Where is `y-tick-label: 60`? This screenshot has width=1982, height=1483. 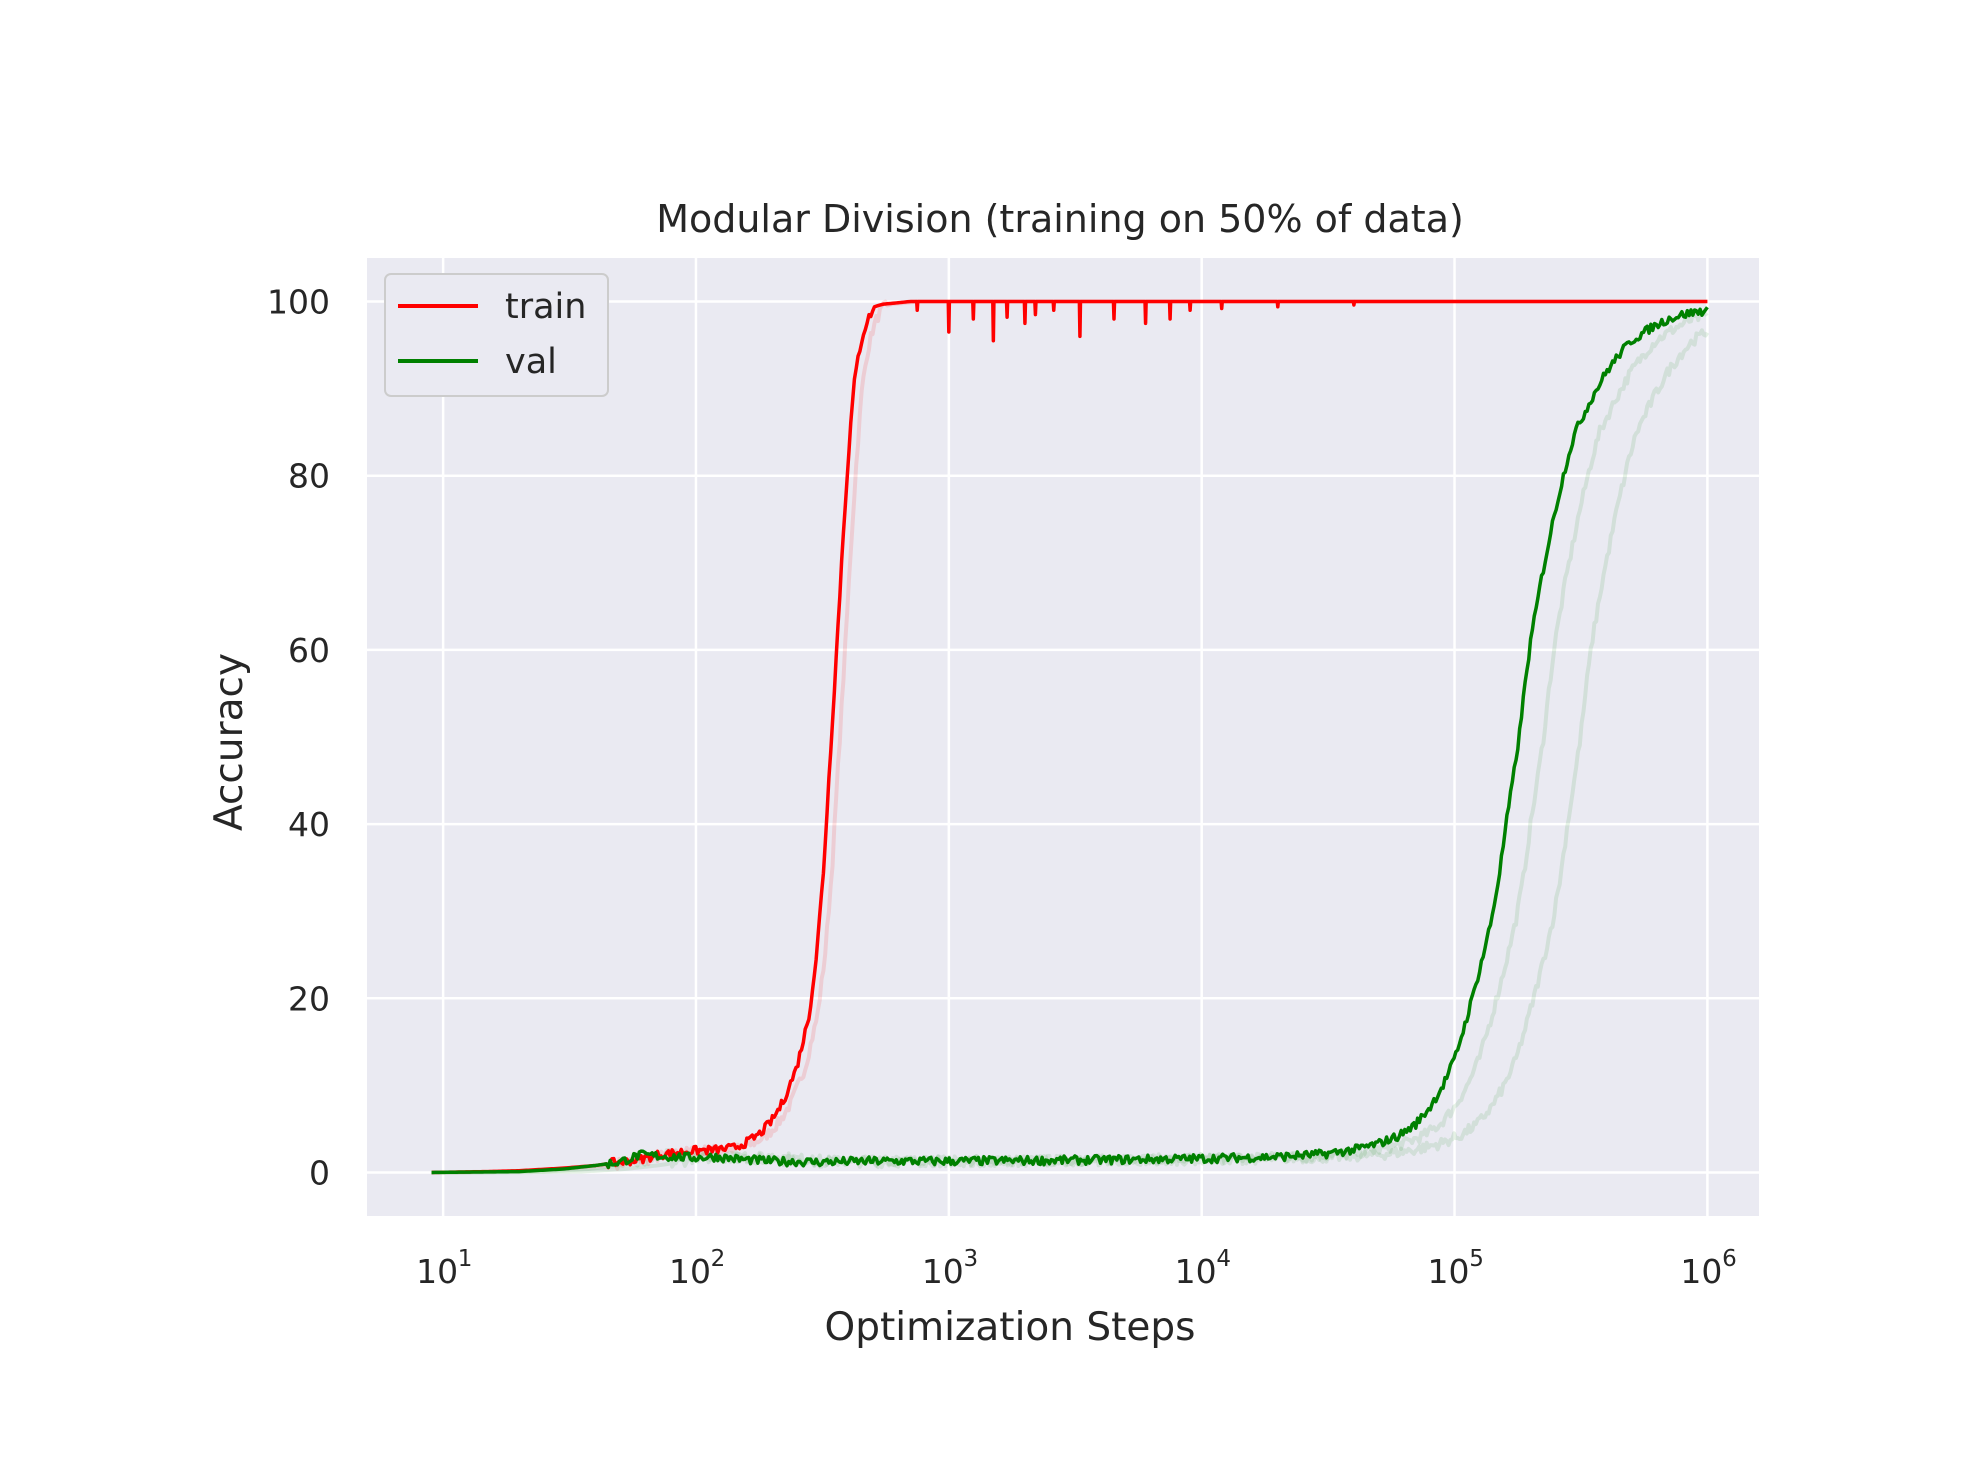 y-tick-label: 60 is located at coordinates (309, 650).